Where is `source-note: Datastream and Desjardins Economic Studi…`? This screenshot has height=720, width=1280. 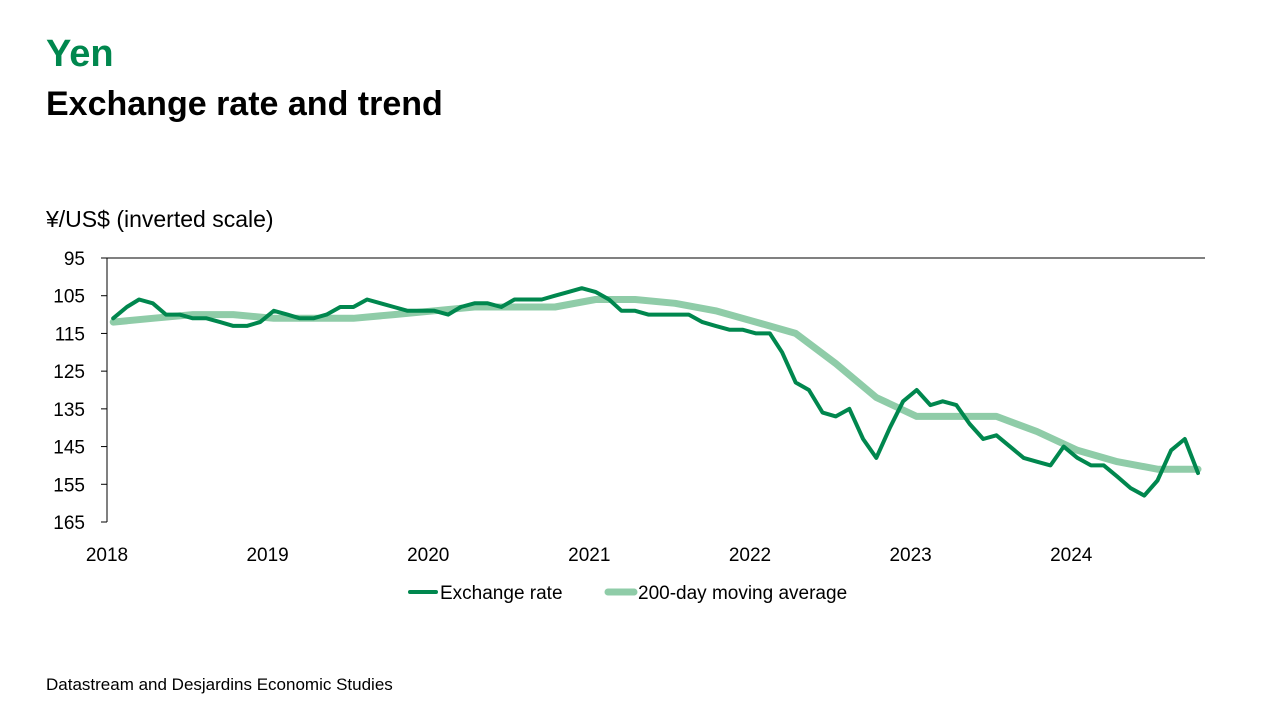
source-note: Datastream and Desjardins Economic Studi… is located at coordinates (219, 684).